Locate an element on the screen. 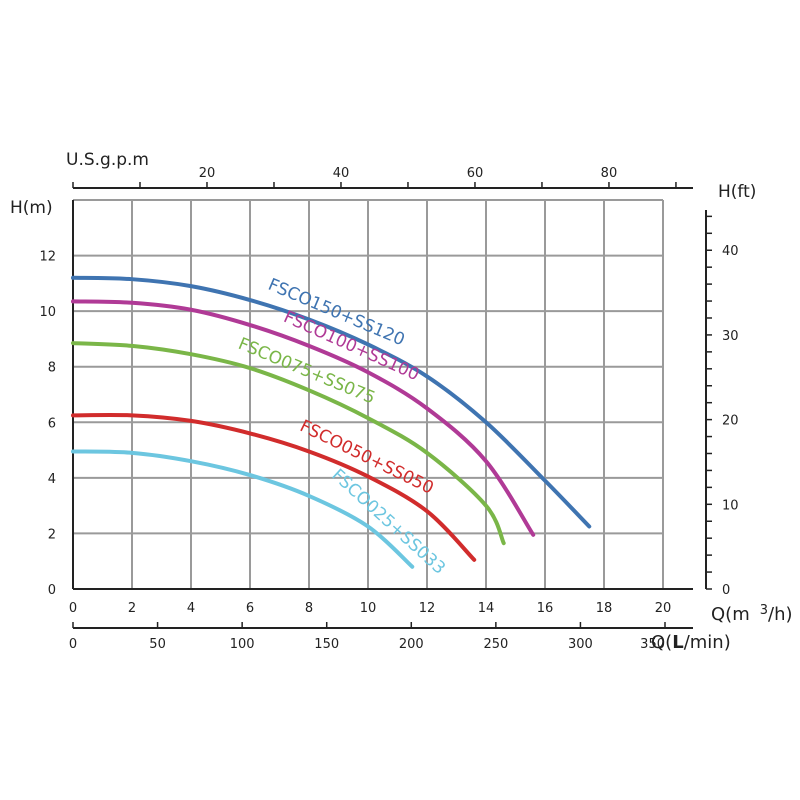 Image resolution: width=800 pixels, height=800 pixels. x-tick-label: 14 is located at coordinates (486, 608).